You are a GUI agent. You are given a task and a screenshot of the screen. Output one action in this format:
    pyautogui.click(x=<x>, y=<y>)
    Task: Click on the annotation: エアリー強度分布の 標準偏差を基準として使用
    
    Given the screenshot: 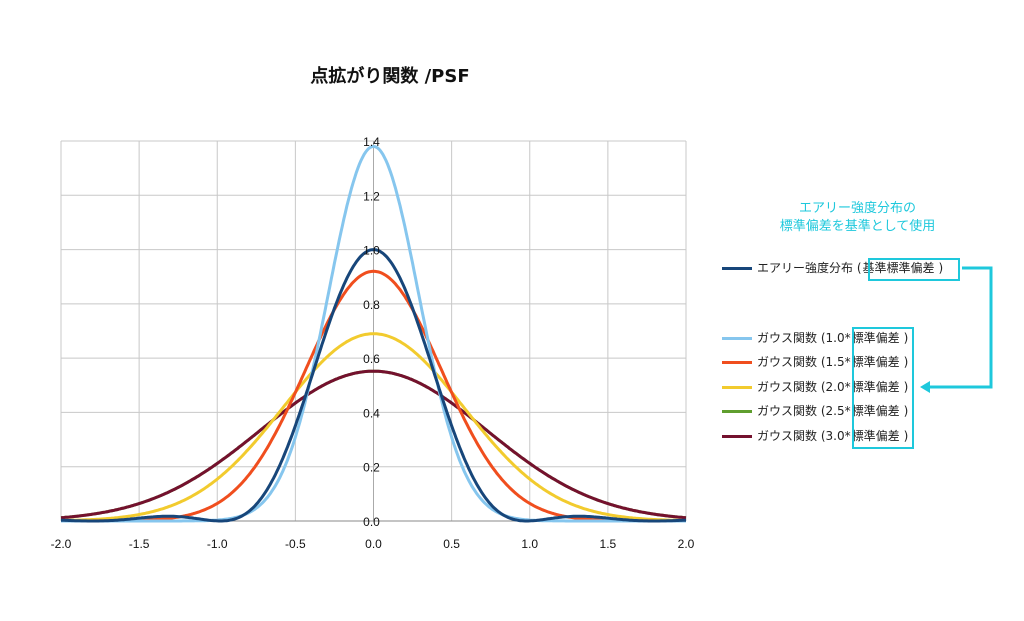 What is the action you would take?
    pyautogui.click(x=857, y=218)
    